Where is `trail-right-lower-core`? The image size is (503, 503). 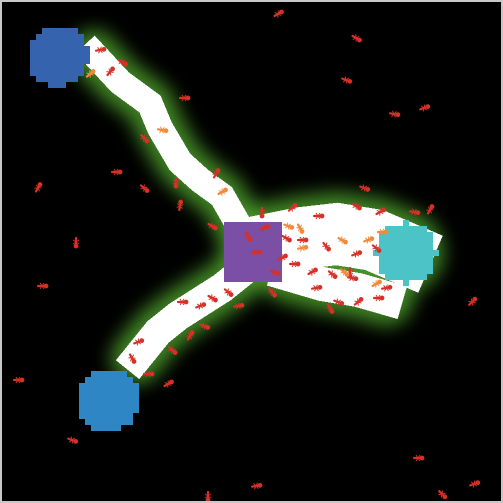
trail-right-lower-core is located at coordinates (337, 286).